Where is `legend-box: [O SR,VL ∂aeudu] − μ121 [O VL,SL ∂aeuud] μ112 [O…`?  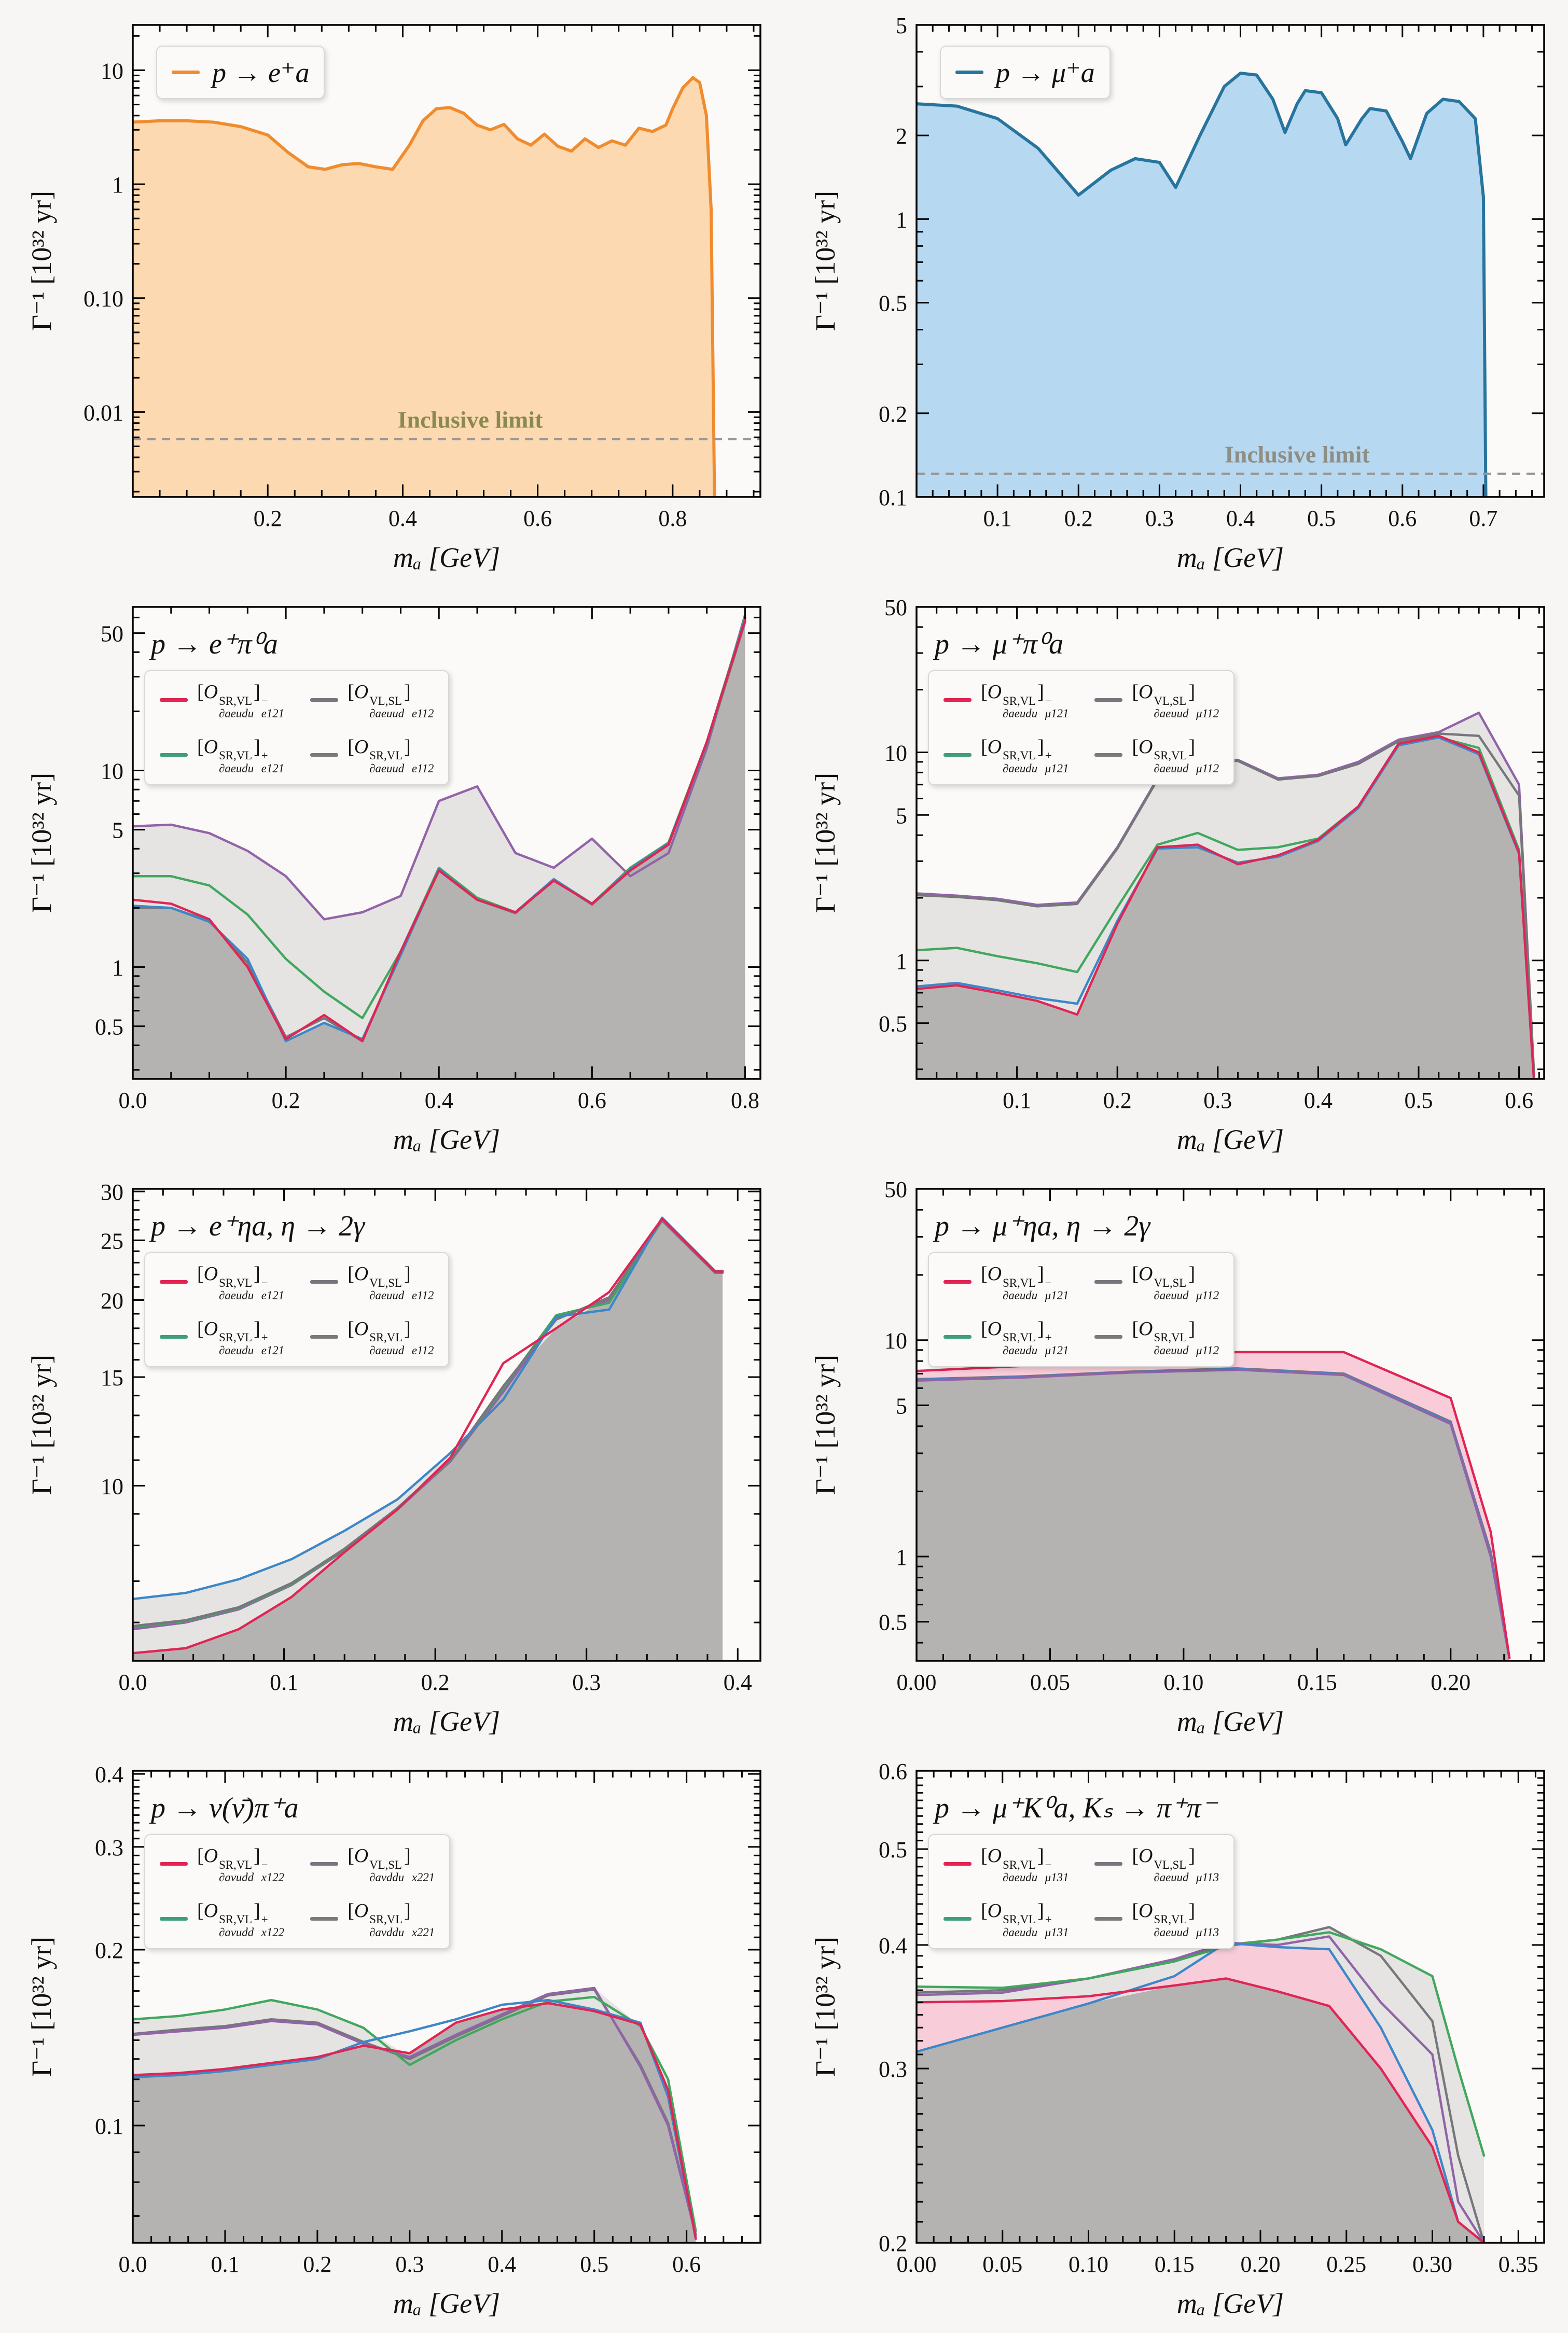
legend-box: [O SR,VL ∂aeudu] − μ121 [O VL,SL ∂aeuud] μ112 [O… is located at coordinates (1081, 727).